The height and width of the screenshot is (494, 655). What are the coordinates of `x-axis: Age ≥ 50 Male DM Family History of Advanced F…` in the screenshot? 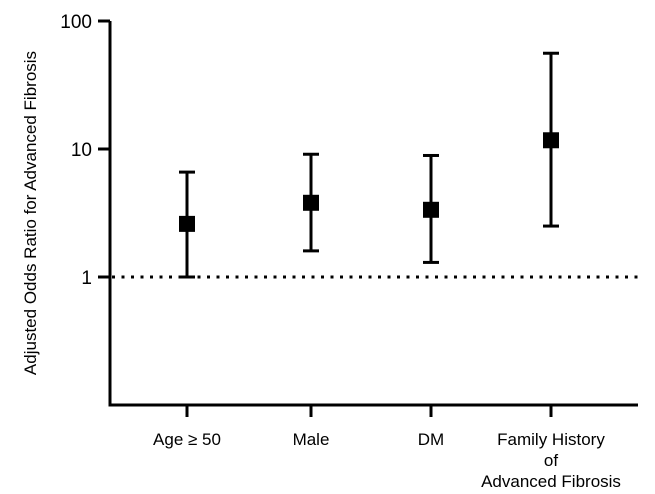 It's located at (373, 447).